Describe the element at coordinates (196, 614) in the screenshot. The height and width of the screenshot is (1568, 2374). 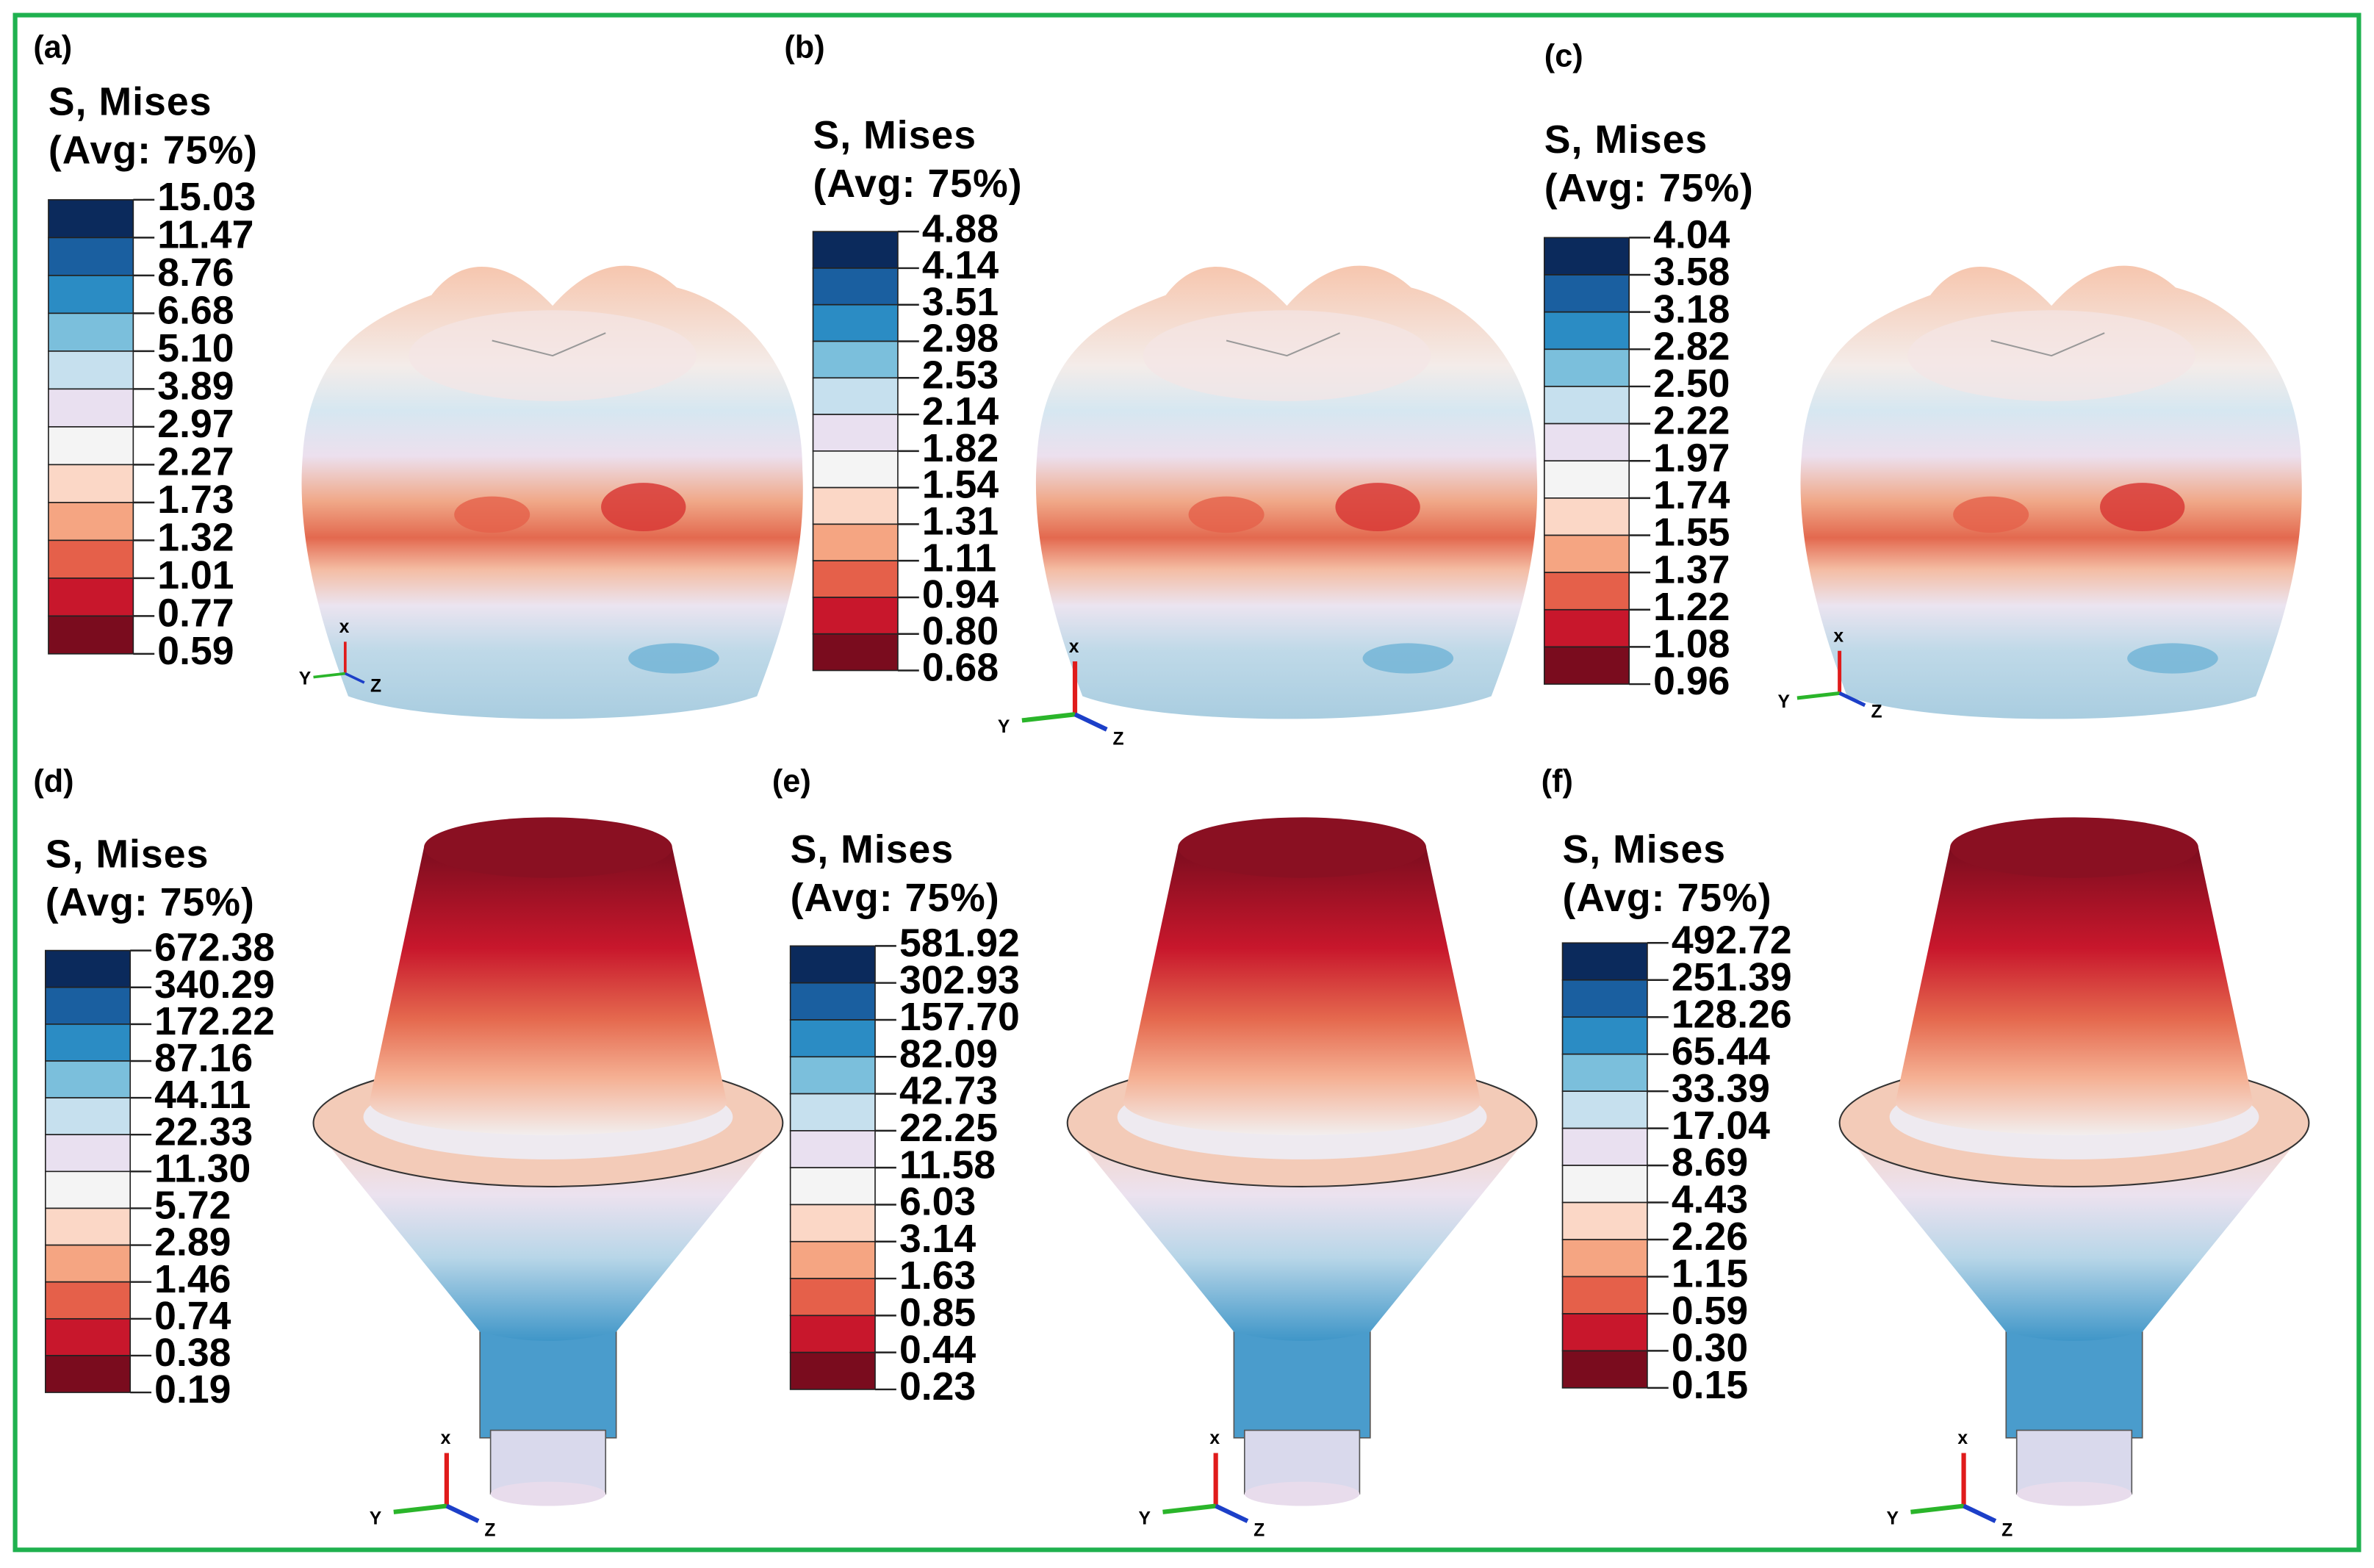
I see `legend-level: 0.77` at that location.